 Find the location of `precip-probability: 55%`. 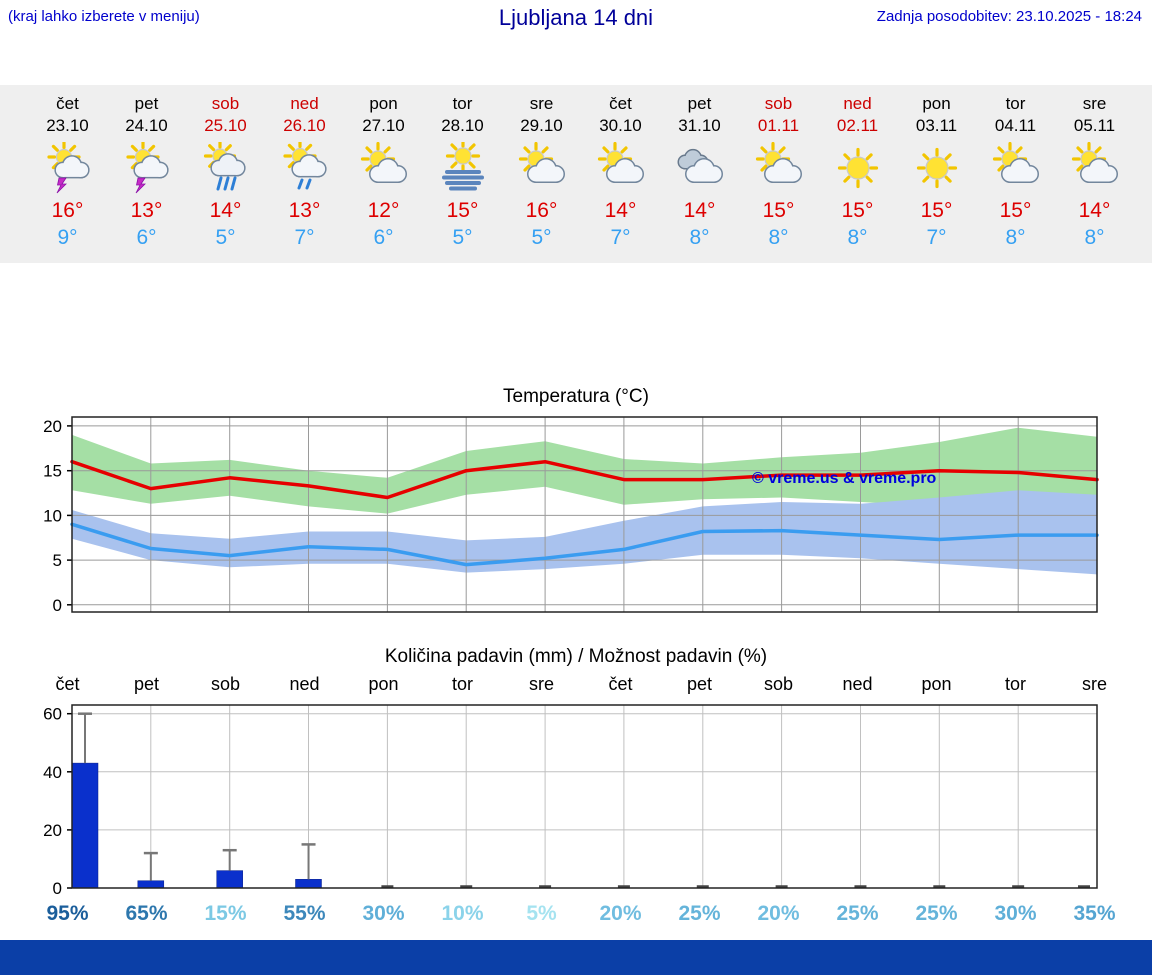

precip-probability: 55% is located at coordinates (304, 913).